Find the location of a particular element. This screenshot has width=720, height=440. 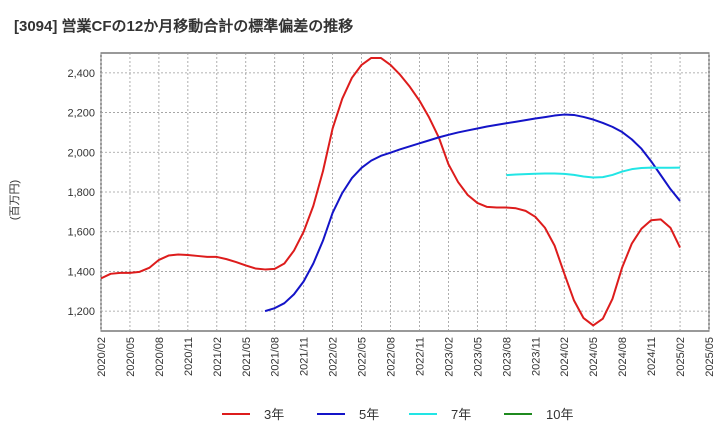

legend-label-5年: 5年 is located at coordinates (369, 414).